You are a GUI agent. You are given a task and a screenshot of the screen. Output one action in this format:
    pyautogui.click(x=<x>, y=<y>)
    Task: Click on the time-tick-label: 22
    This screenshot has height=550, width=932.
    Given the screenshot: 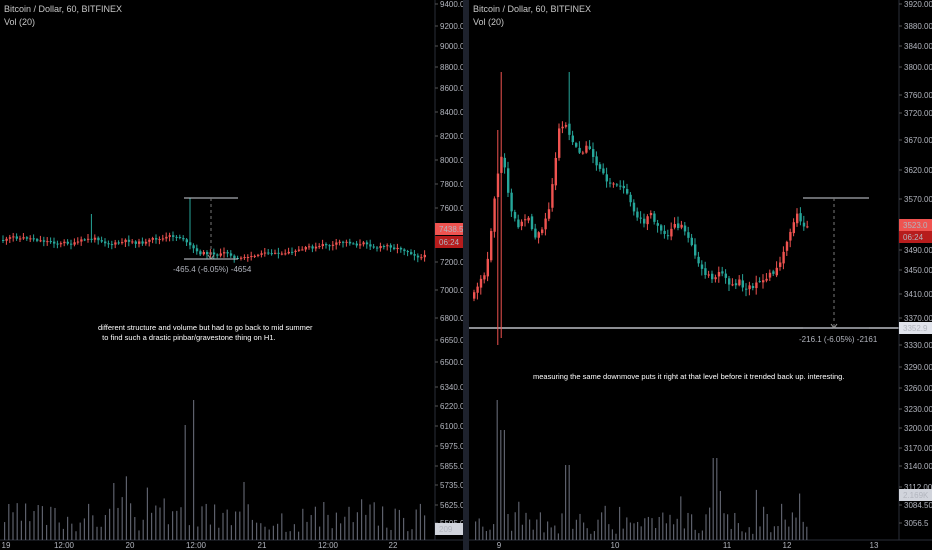 What is the action you would take?
    pyautogui.click(x=393, y=545)
    